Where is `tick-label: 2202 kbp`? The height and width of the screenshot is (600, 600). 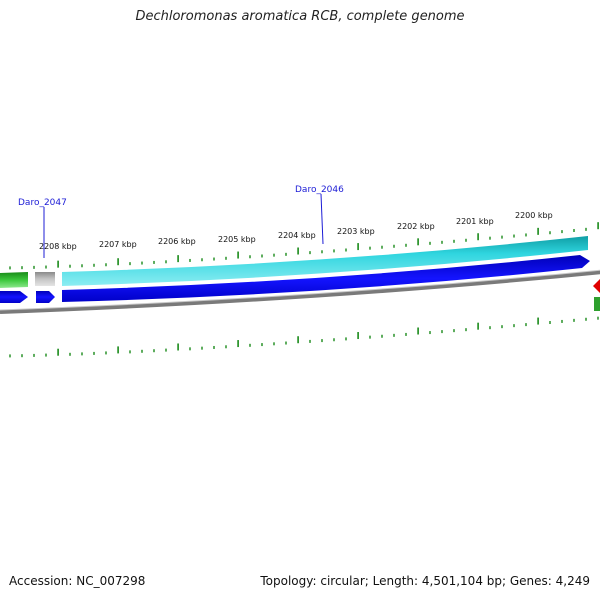
tick-label: 2202 kbp is located at coordinates (416, 226).